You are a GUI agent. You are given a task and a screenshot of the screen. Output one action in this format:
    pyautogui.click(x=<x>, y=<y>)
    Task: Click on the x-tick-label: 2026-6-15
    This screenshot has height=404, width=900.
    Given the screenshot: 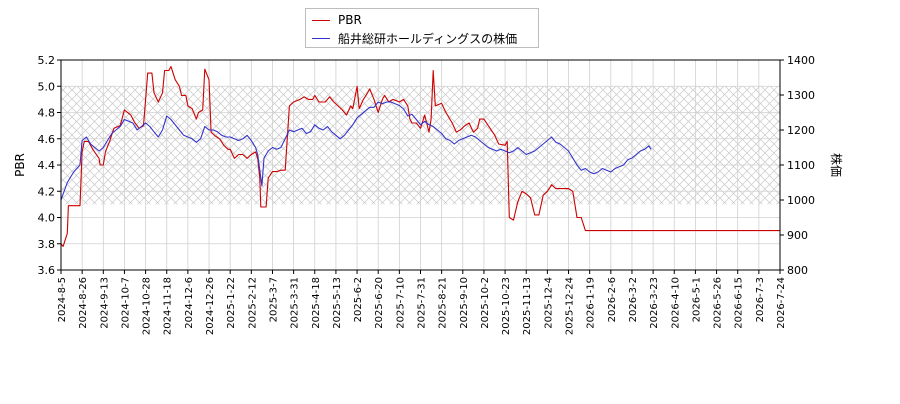 What is the action you would take?
    pyautogui.click(x=739, y=303)
    